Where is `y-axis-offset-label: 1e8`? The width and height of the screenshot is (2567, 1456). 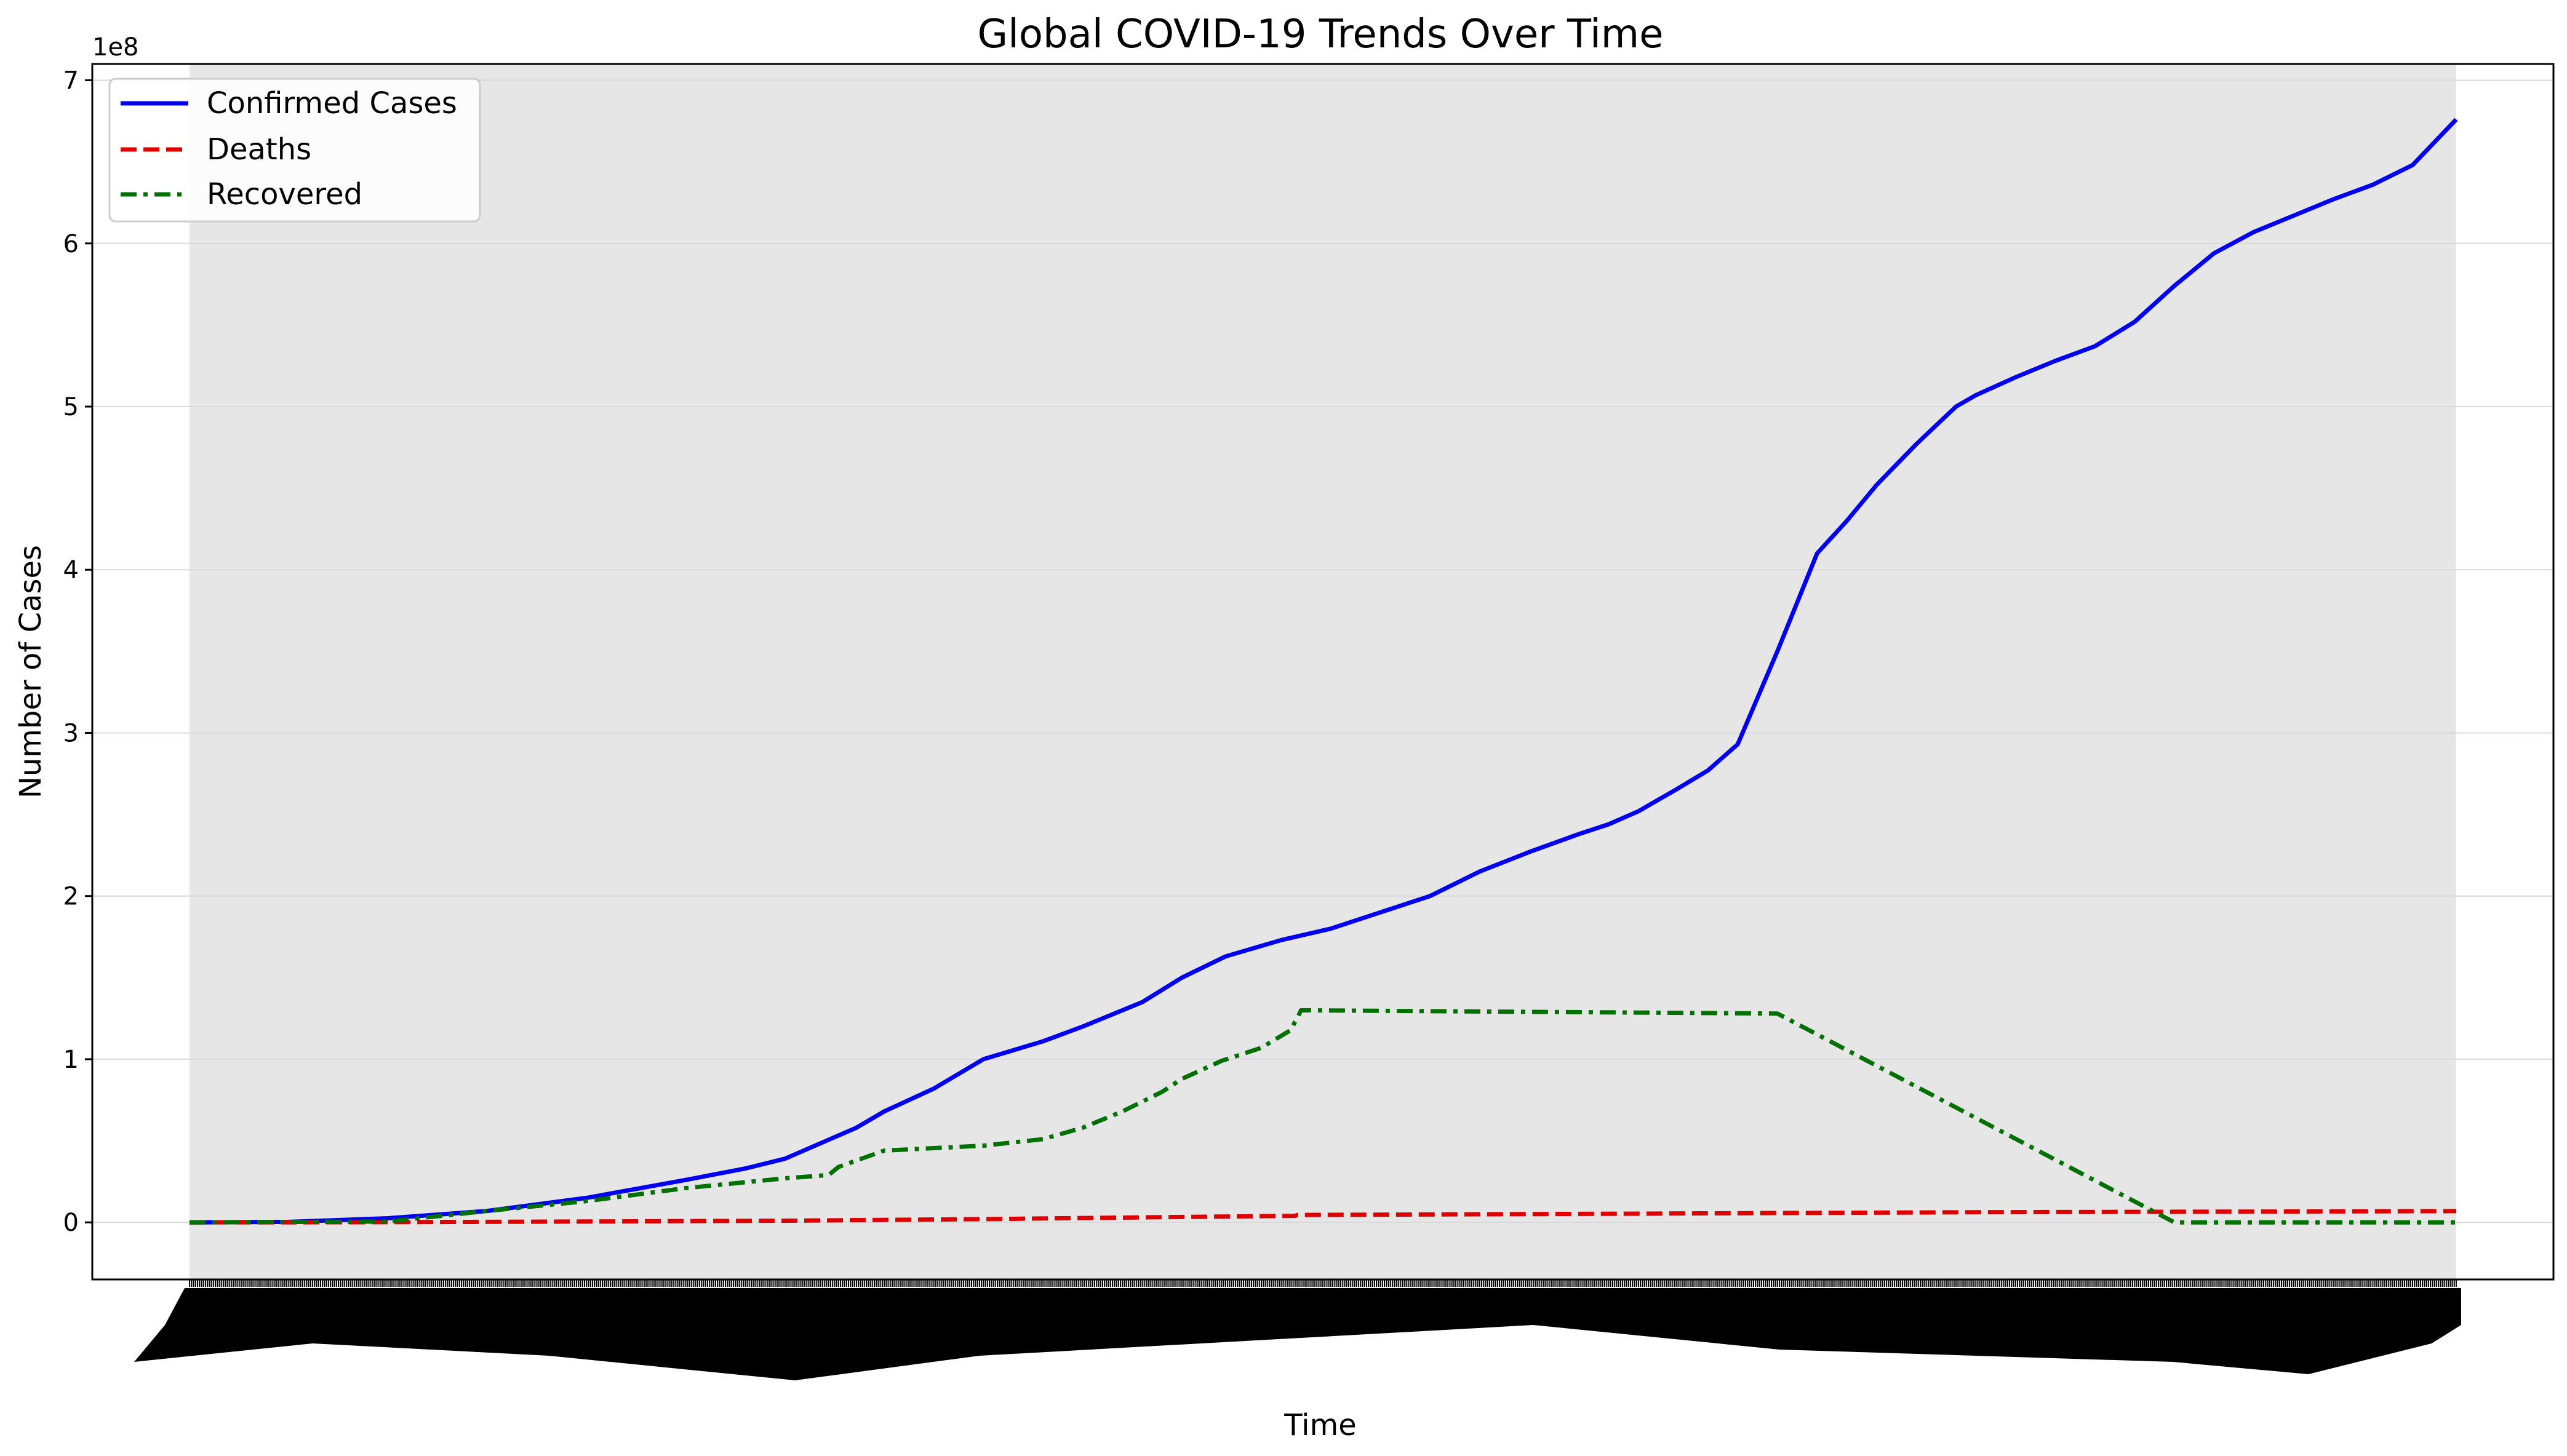
y-axis-offset-label: 1e8 is located at coordinates (115, 47).